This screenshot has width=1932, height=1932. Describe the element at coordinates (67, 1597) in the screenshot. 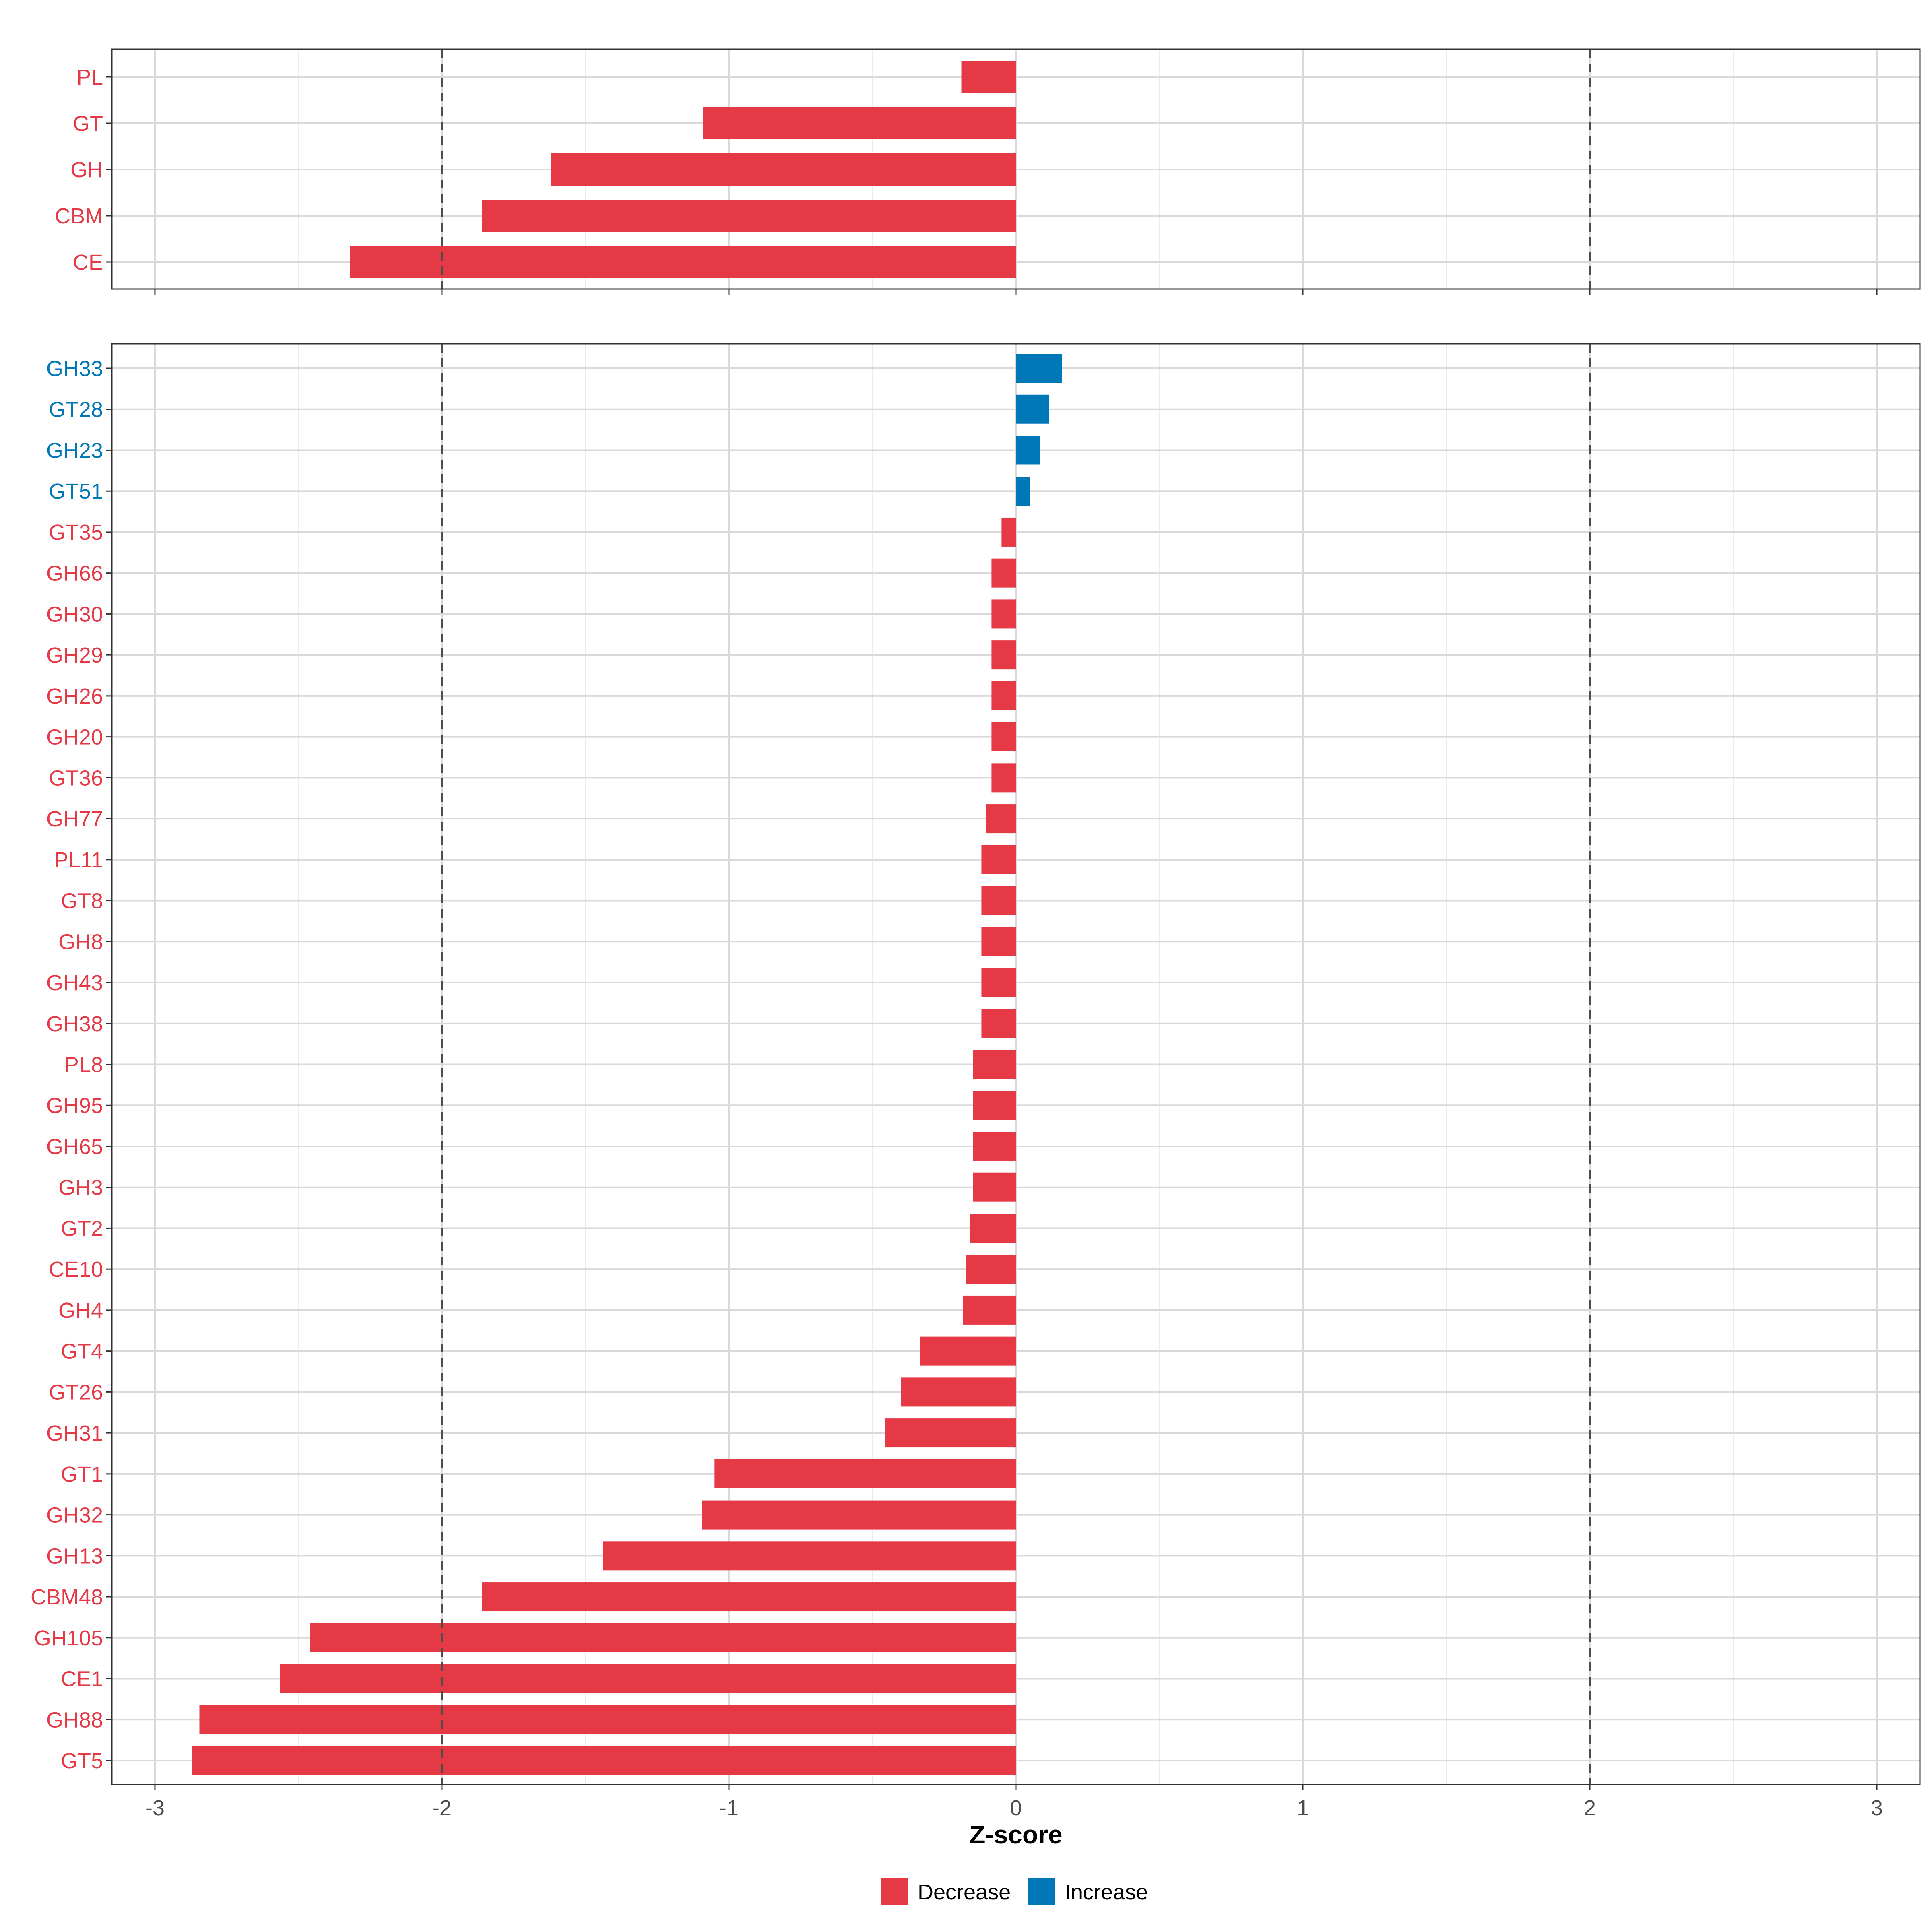

I see `category-label-cbm48: CBM48` at that location.